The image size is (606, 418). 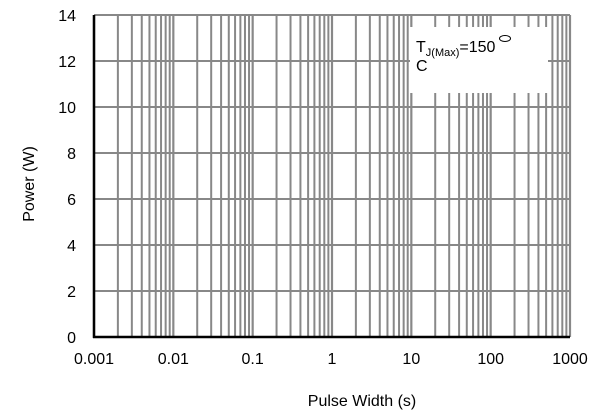 I want to click on y-tick-label: 8, so click(x=71, y=154).